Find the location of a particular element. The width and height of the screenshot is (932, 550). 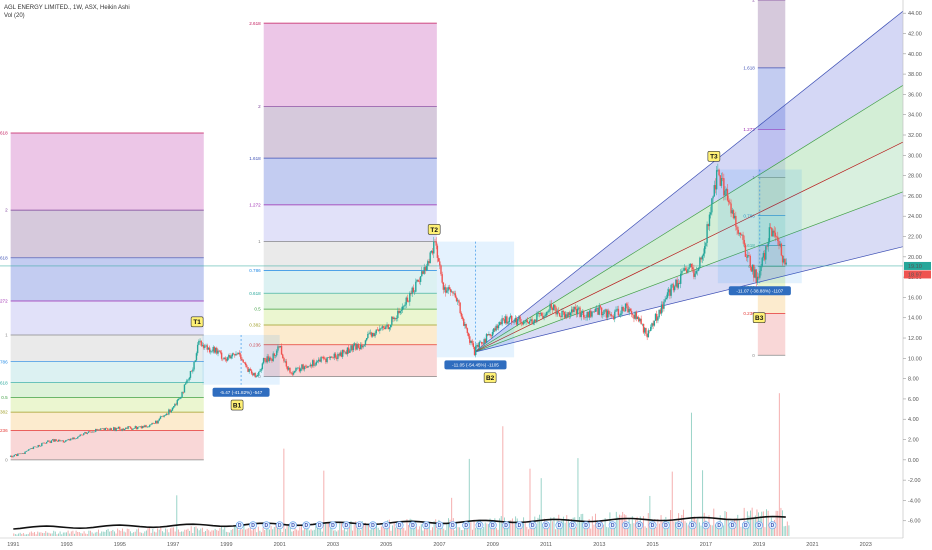

price-tick-label: 12.00 is located at coordinates (915, 339).